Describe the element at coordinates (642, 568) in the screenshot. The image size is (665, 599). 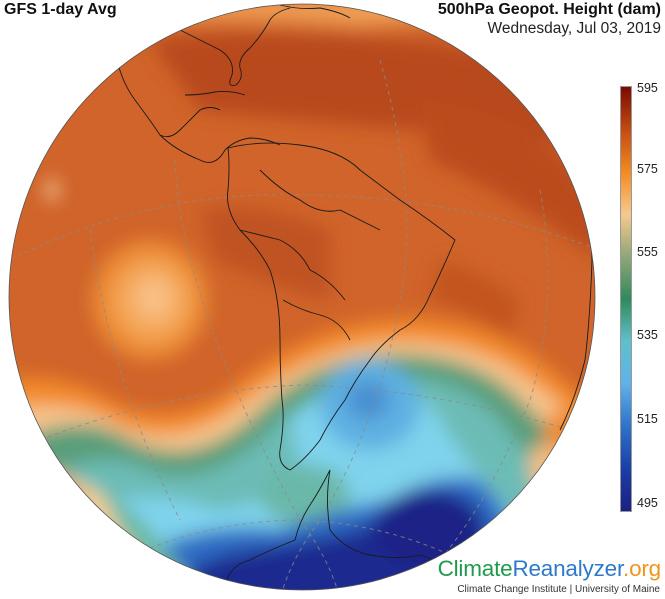
I see `brand-part-org: .org` at that location.